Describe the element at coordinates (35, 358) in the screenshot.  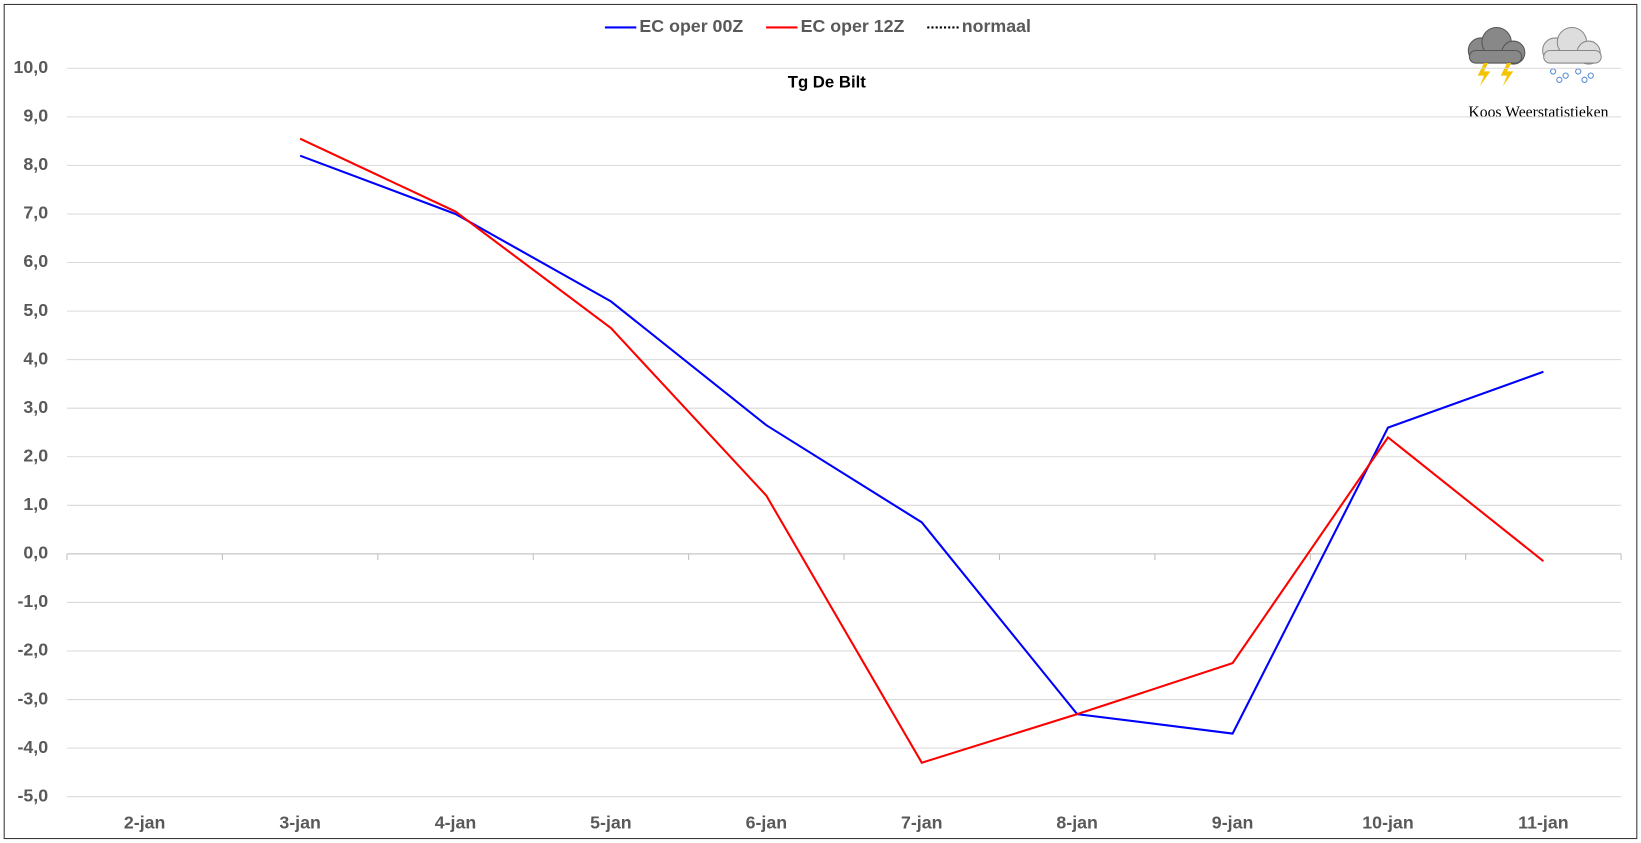
I see `y-tick-label: 4,0` at that location.